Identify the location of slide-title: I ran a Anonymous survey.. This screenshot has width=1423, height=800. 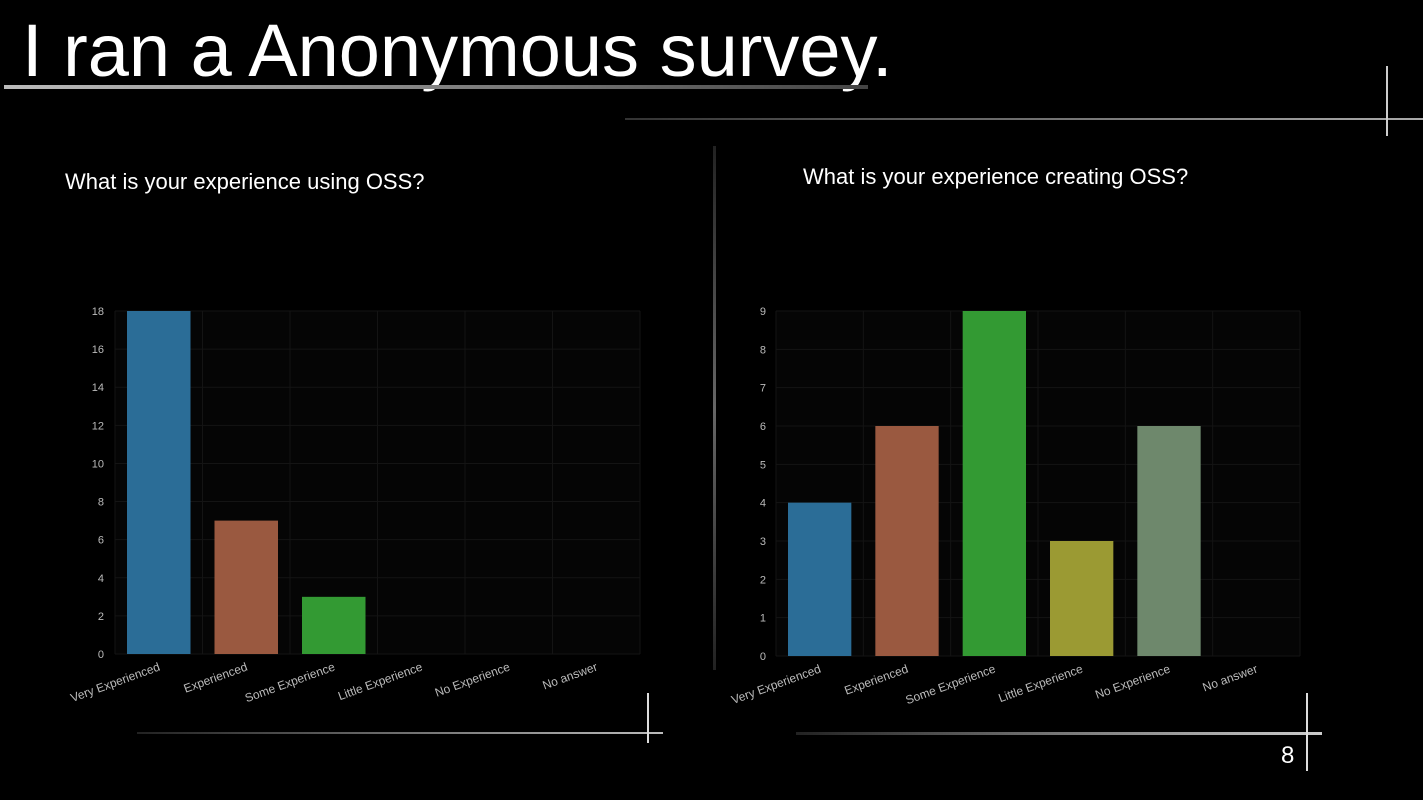
(457, 50).